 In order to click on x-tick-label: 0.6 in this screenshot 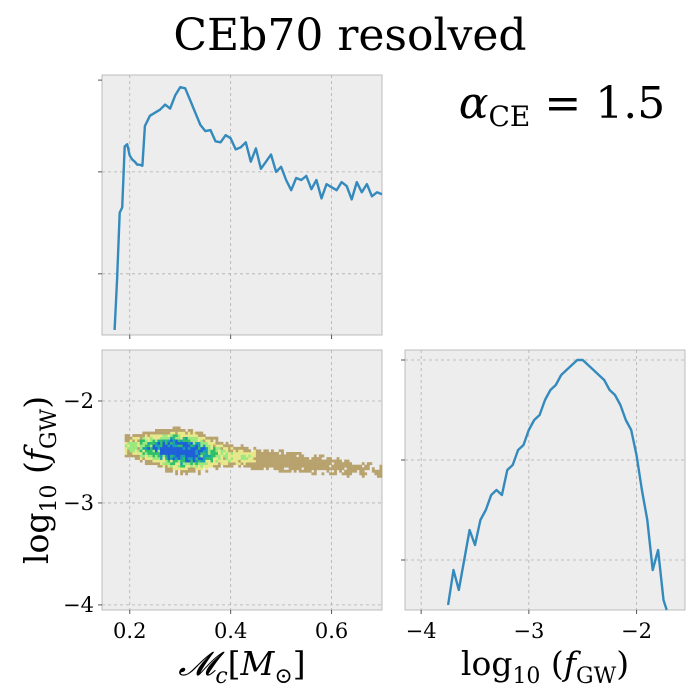, I will do `click(331, 631)`.